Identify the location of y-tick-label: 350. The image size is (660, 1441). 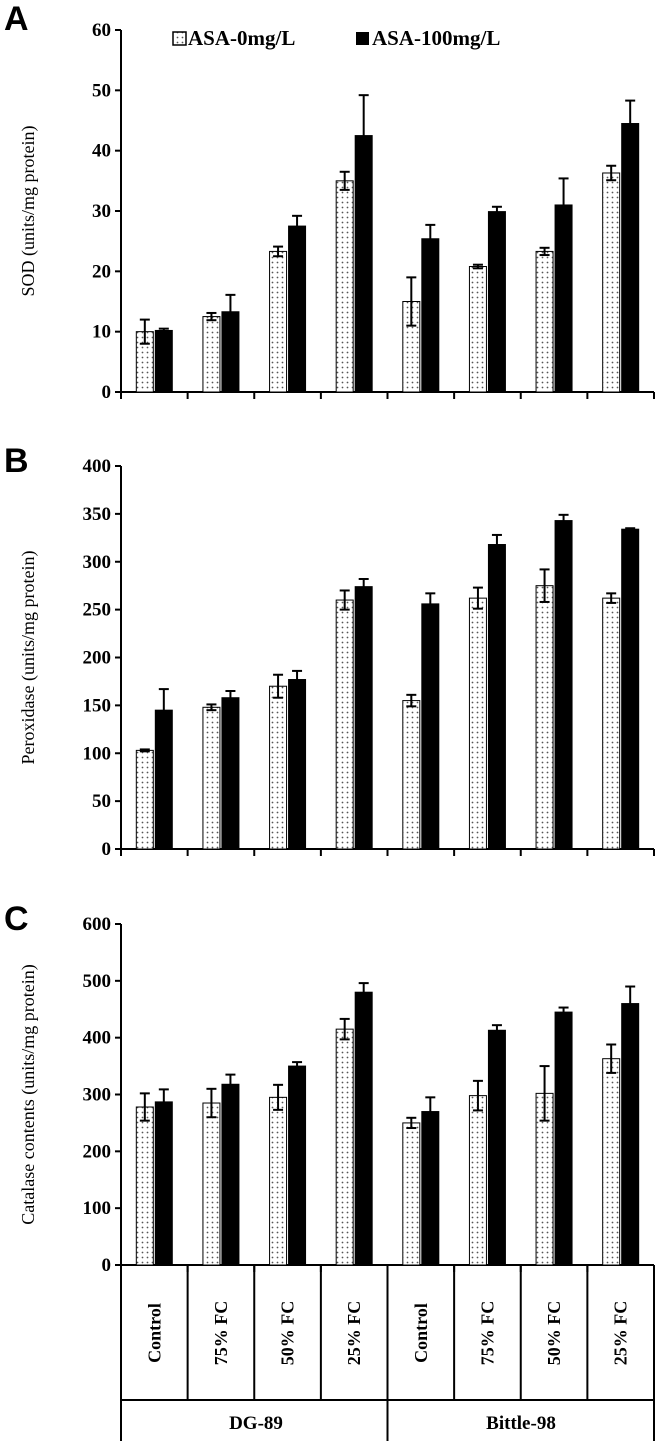
(97, 514).